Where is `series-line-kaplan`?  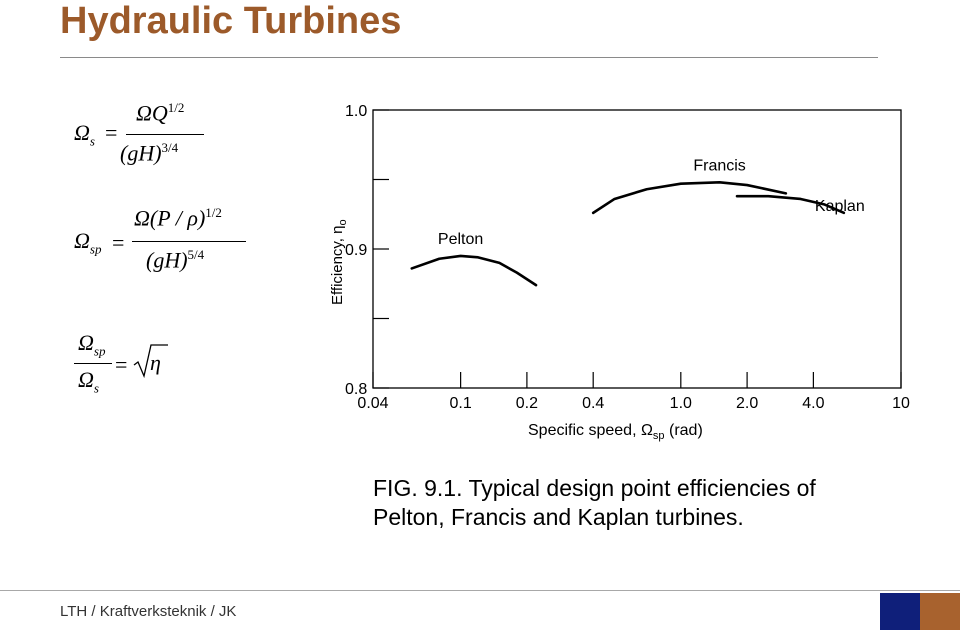
series-line-kaplan is located at coordinates (790, 204).